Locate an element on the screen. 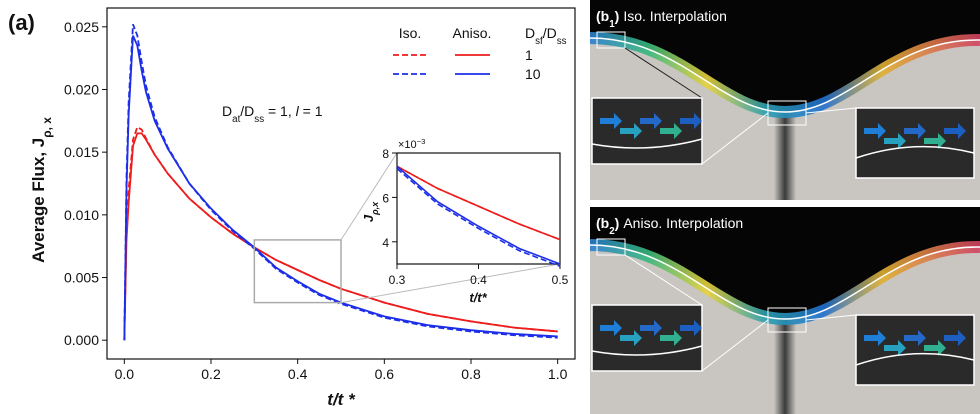 The image size is (980, 414). panel-title-text: Iso. Interpolation is located at coordinates (675, 16).